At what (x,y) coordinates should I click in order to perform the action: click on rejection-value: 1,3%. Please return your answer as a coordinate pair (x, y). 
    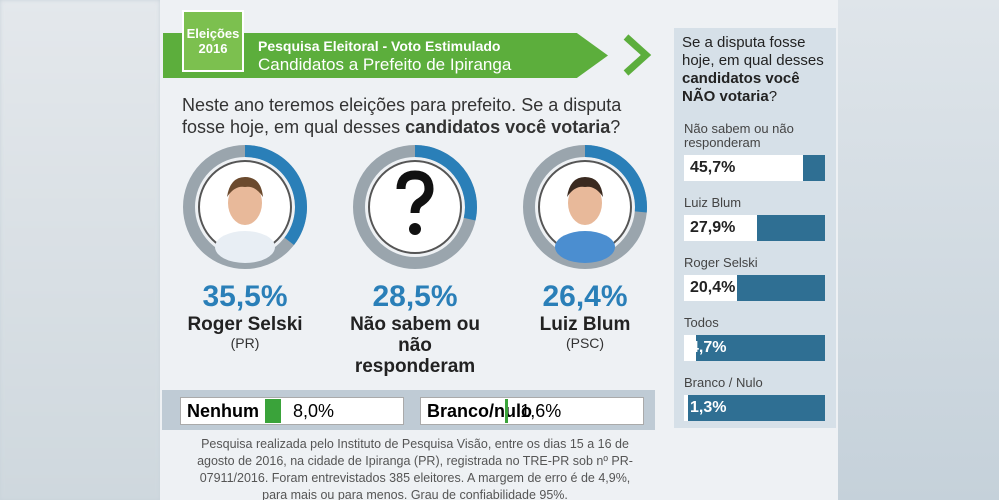
    Looking at the image, I should click on (708, 407).